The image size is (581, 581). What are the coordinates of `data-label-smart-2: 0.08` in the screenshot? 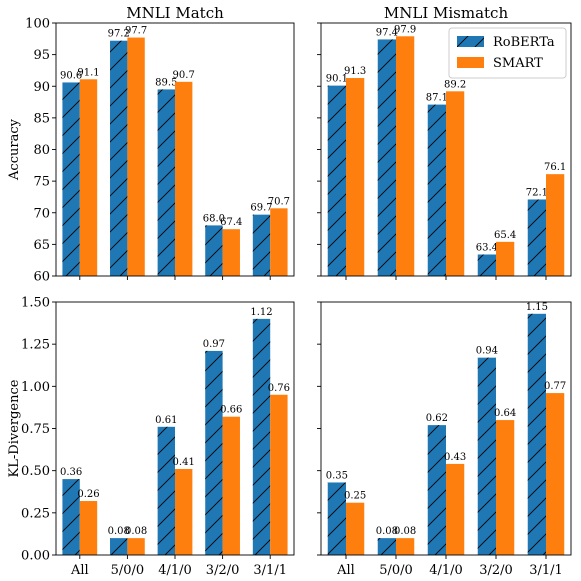 It's located at (136, 531).